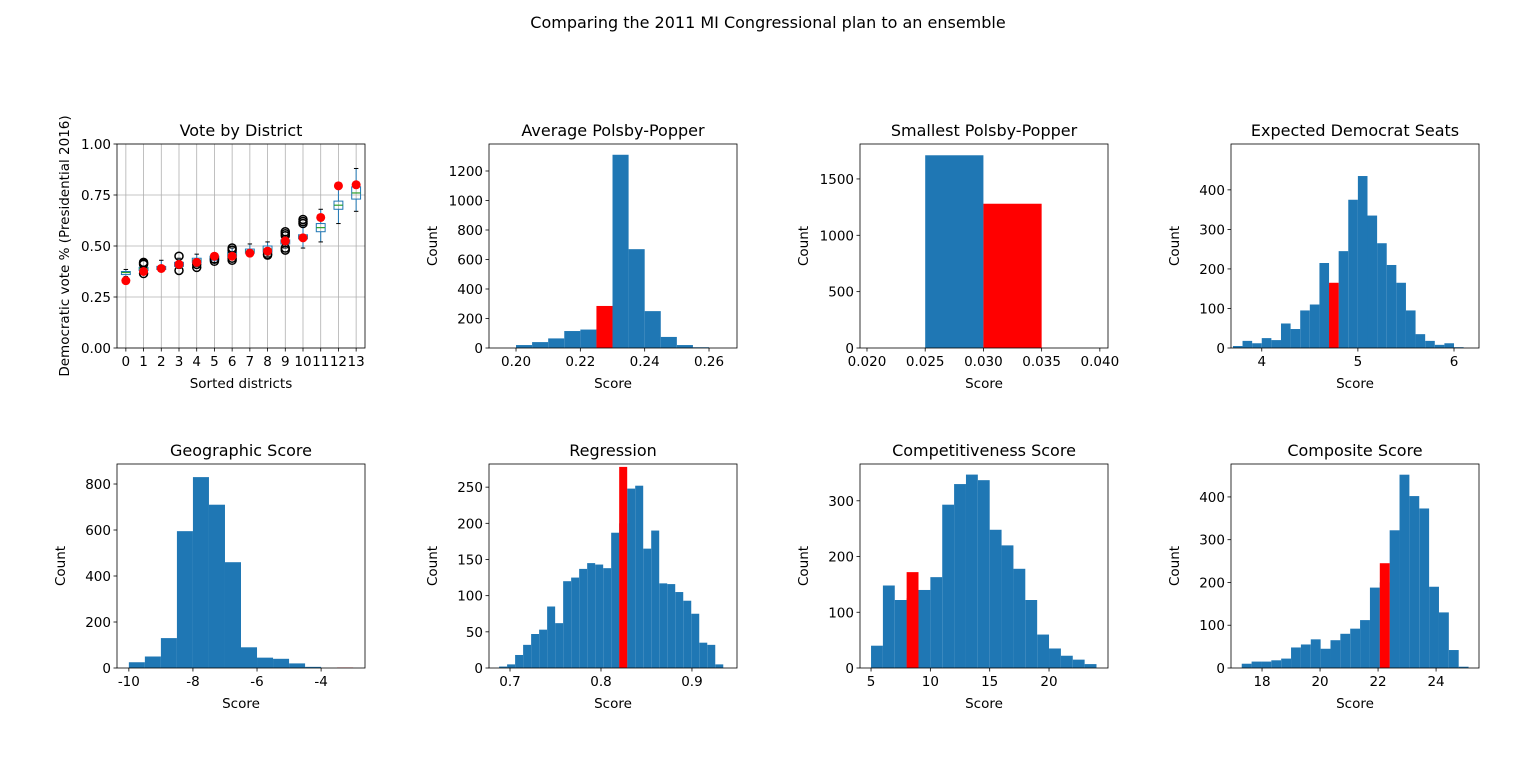  Describe the element at coordinates (256, 682) in the screenshot. I see `x-tick-label: -6` at that location.